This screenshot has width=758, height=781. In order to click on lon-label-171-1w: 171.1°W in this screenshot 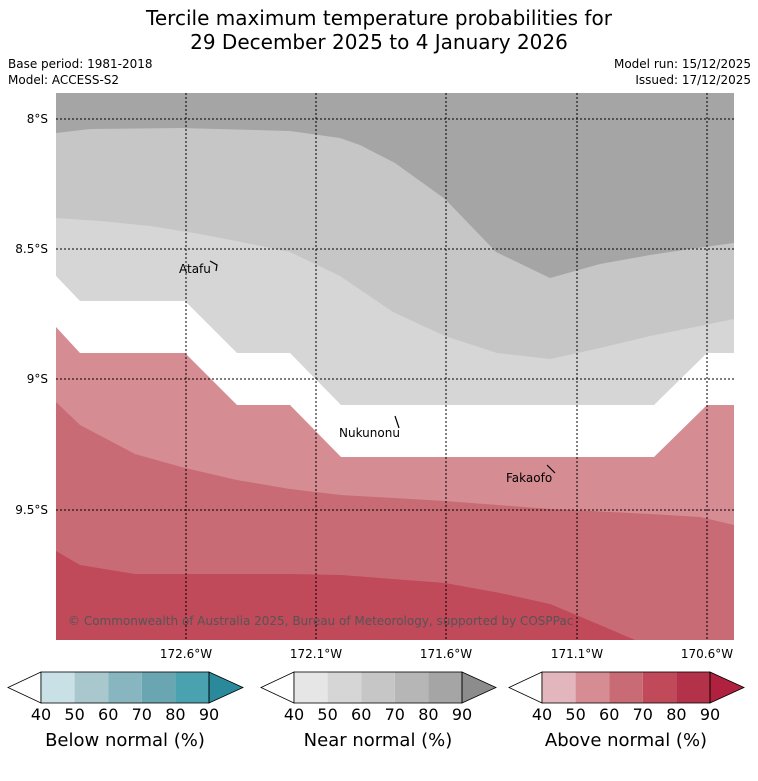, I will do `click(577, 654)`.